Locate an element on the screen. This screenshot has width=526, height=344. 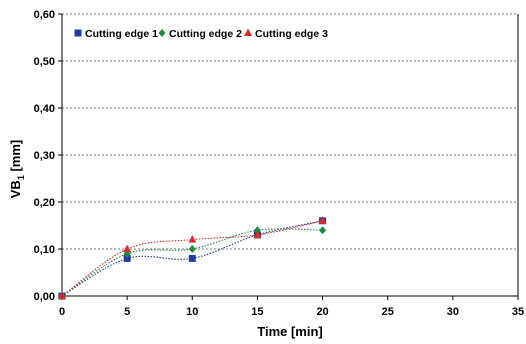
y-axis-title-main: VB is located at coordinates (15, 189).